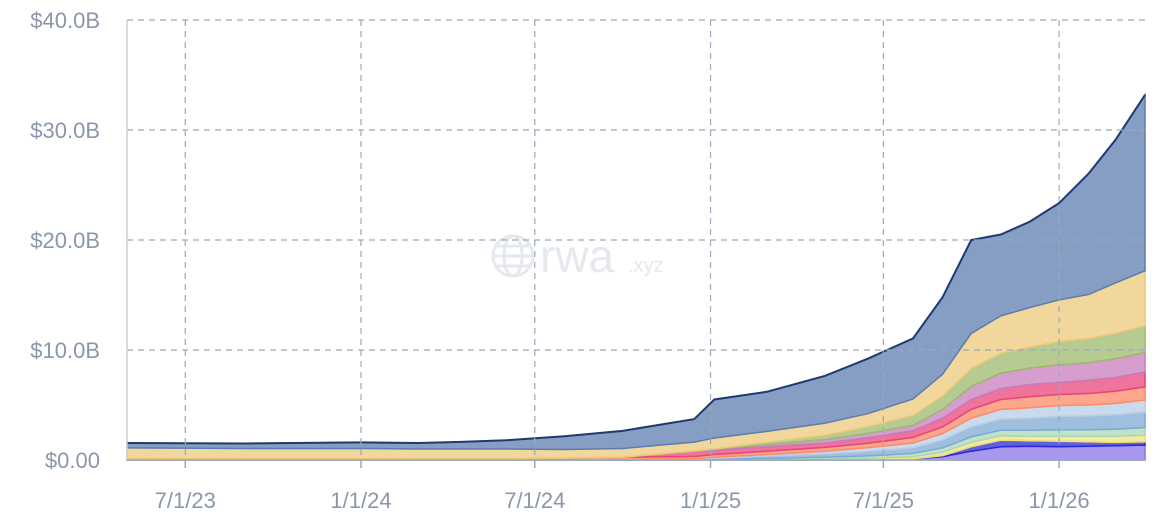 Image resolution: width=1164 pixels, height=528 pixels. I want to click on x-tick-label: 7/1/24, so click(534, 500).